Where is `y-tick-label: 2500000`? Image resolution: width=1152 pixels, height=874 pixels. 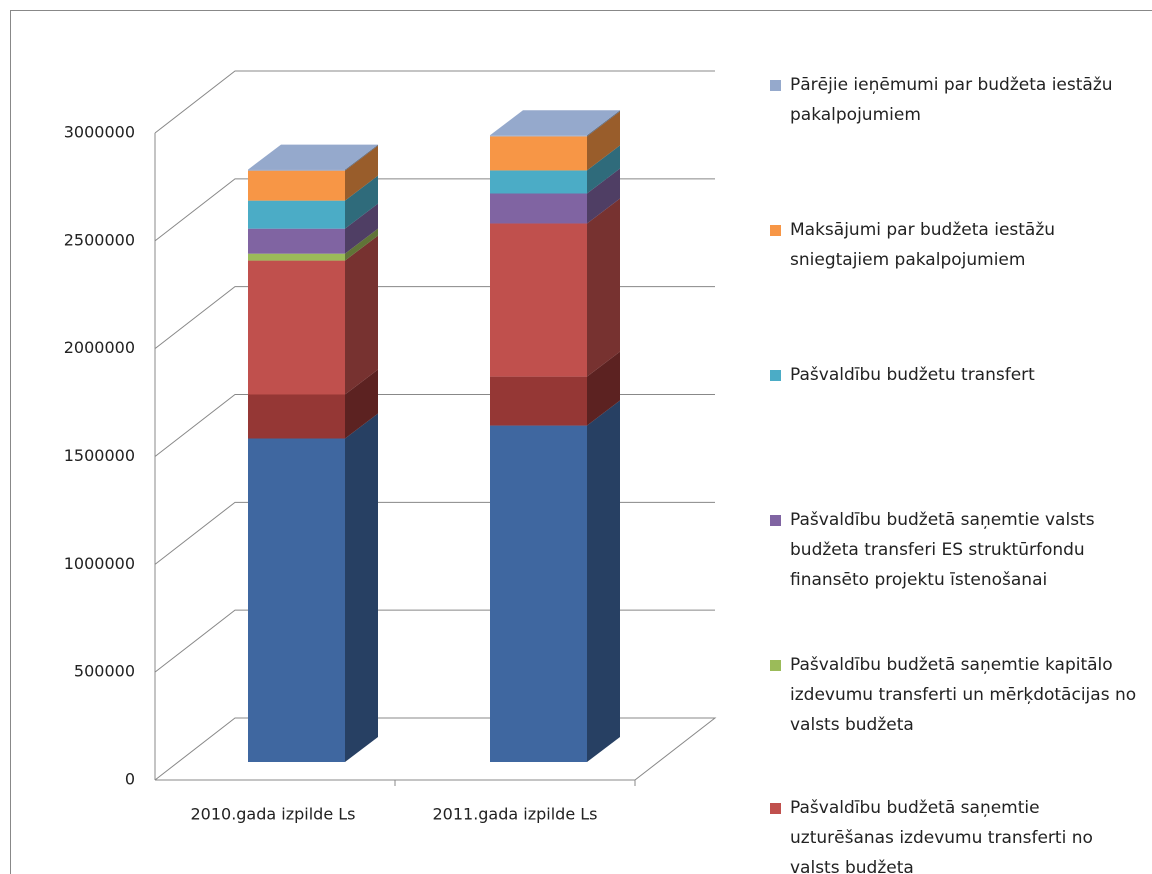
y-tick-label: 2500000 is located at coordinates (99, 239).